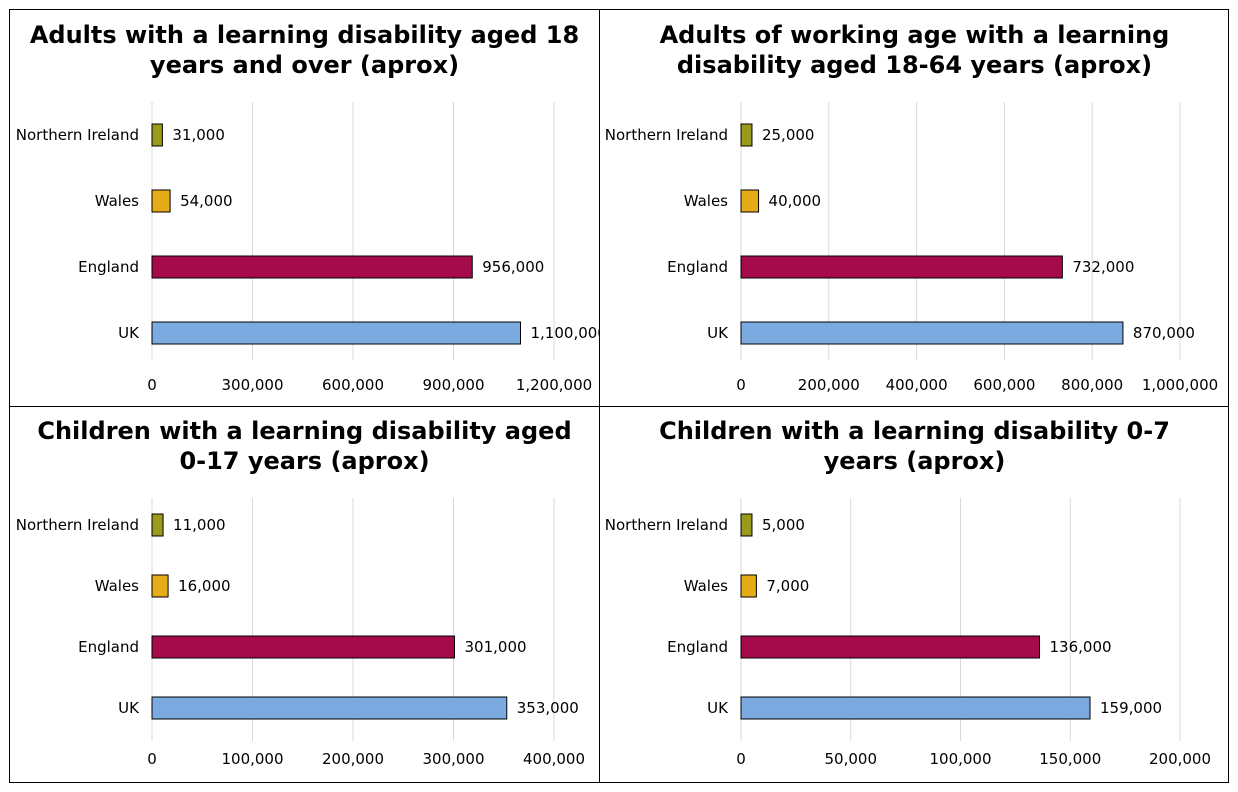 This screenshot has width=1238, height=792. I want to click on x-tick-label: 900,000, so click(453, 385).